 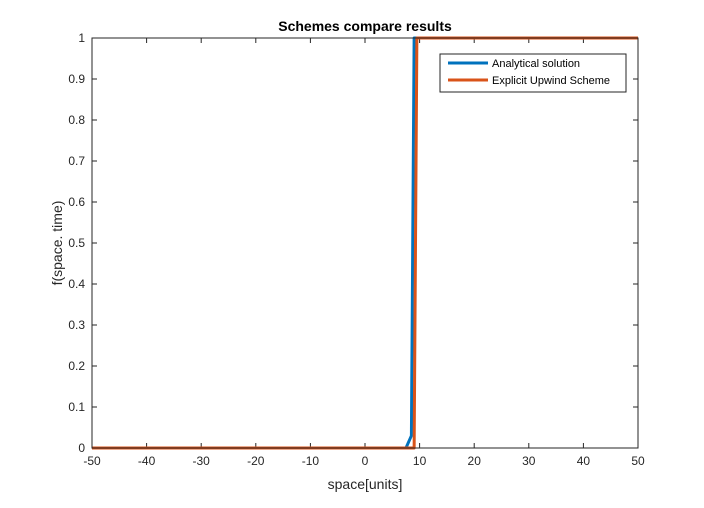 What do you see at coordinates (365, 461) in the screenshot?
I see `x-tick-label: 0` at bounding box center [365, 461].